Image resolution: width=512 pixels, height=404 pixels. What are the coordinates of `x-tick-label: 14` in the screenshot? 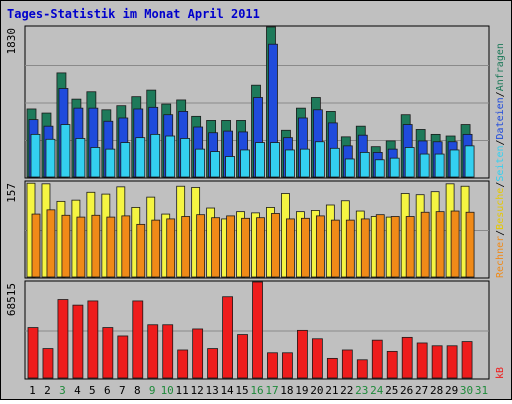 It's located at (227, 390).